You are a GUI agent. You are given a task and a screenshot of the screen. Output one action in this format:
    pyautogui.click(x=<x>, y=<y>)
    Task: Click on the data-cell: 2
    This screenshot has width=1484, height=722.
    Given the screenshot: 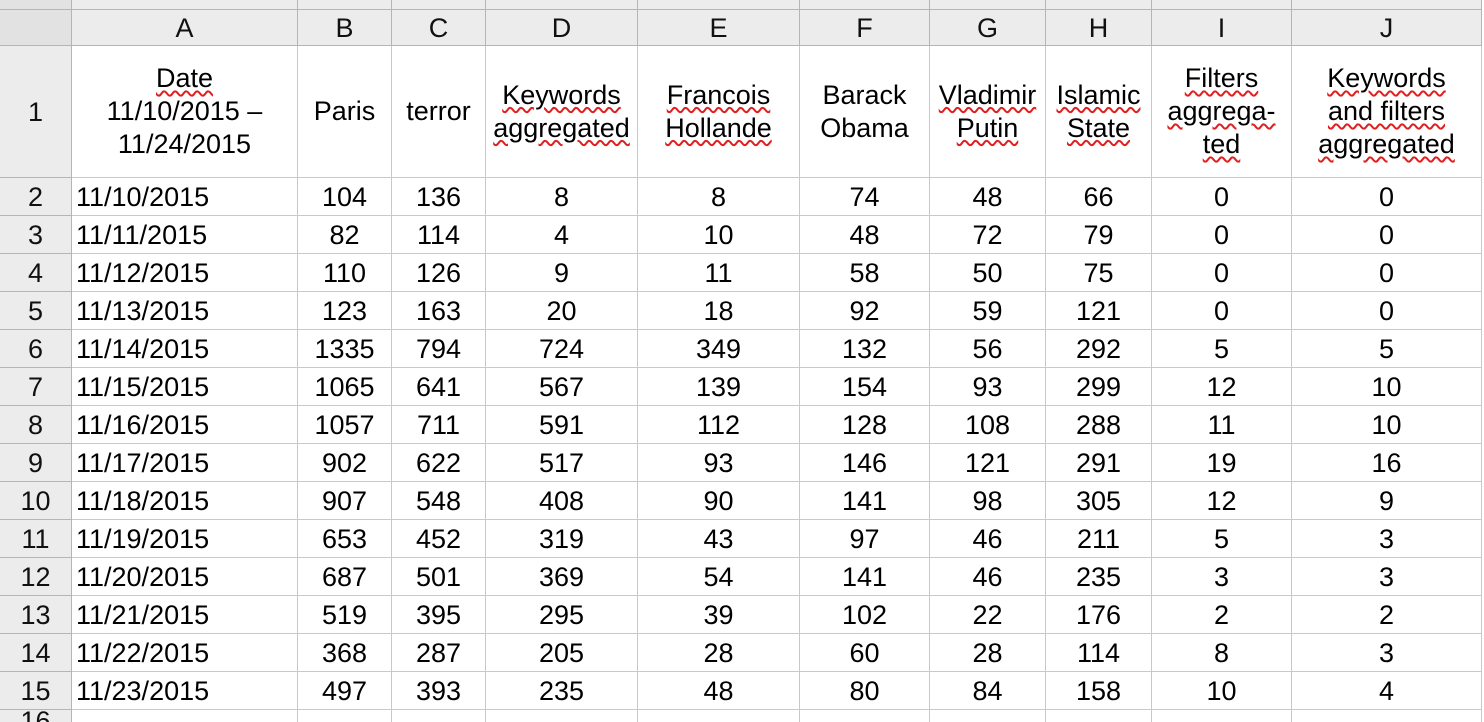 What is the action you would take?
    pyautogui.click(x=1222, y=615)
    